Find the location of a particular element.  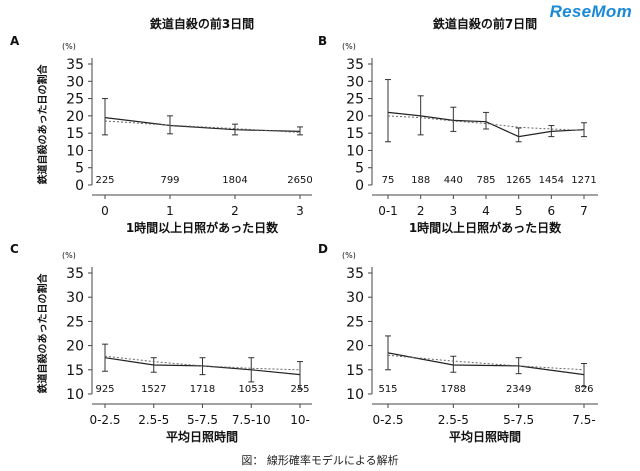

n-count-label: 1788 is located at coordinates (453, 389).